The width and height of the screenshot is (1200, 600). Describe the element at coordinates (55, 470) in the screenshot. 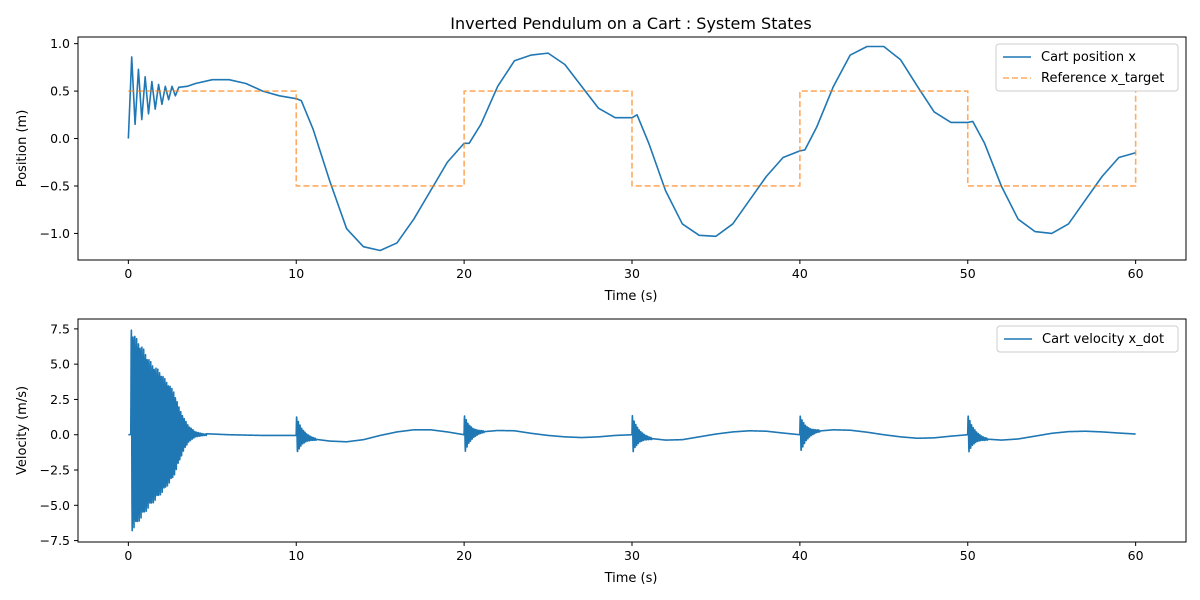

I see `velocity-y-tick-label: −2.5` at that location.